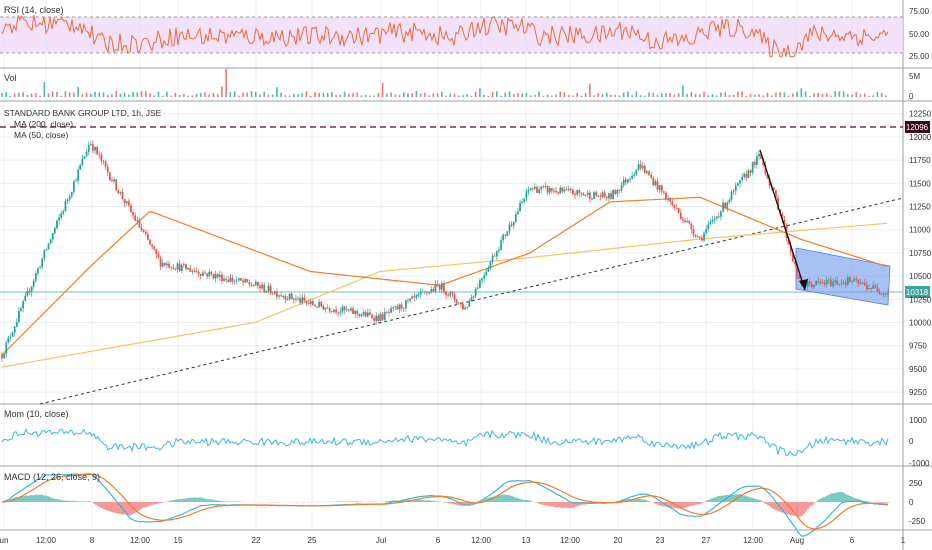 This screenshot has height=550, width=932. What do you see at coordinates (43, 124) in the screenshot?
I see `ma200-label: MA (200, close)` at bounding box center [43, 124].